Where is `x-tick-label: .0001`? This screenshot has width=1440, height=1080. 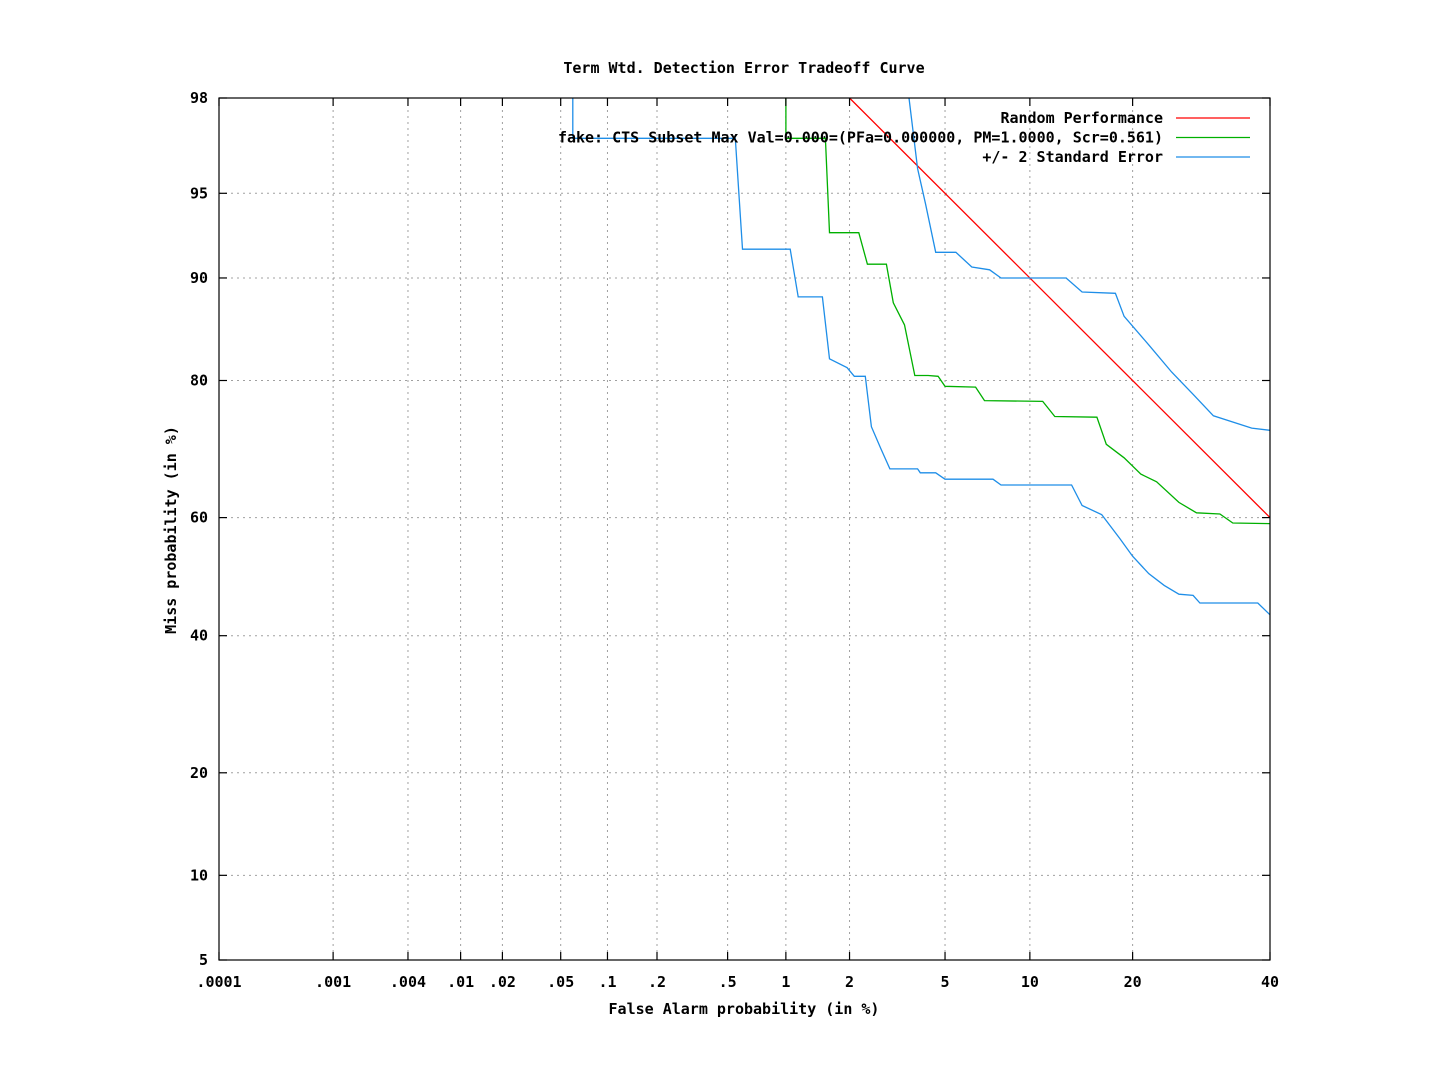 x-tick-label: .0001 is located at coordinates (218, 982).